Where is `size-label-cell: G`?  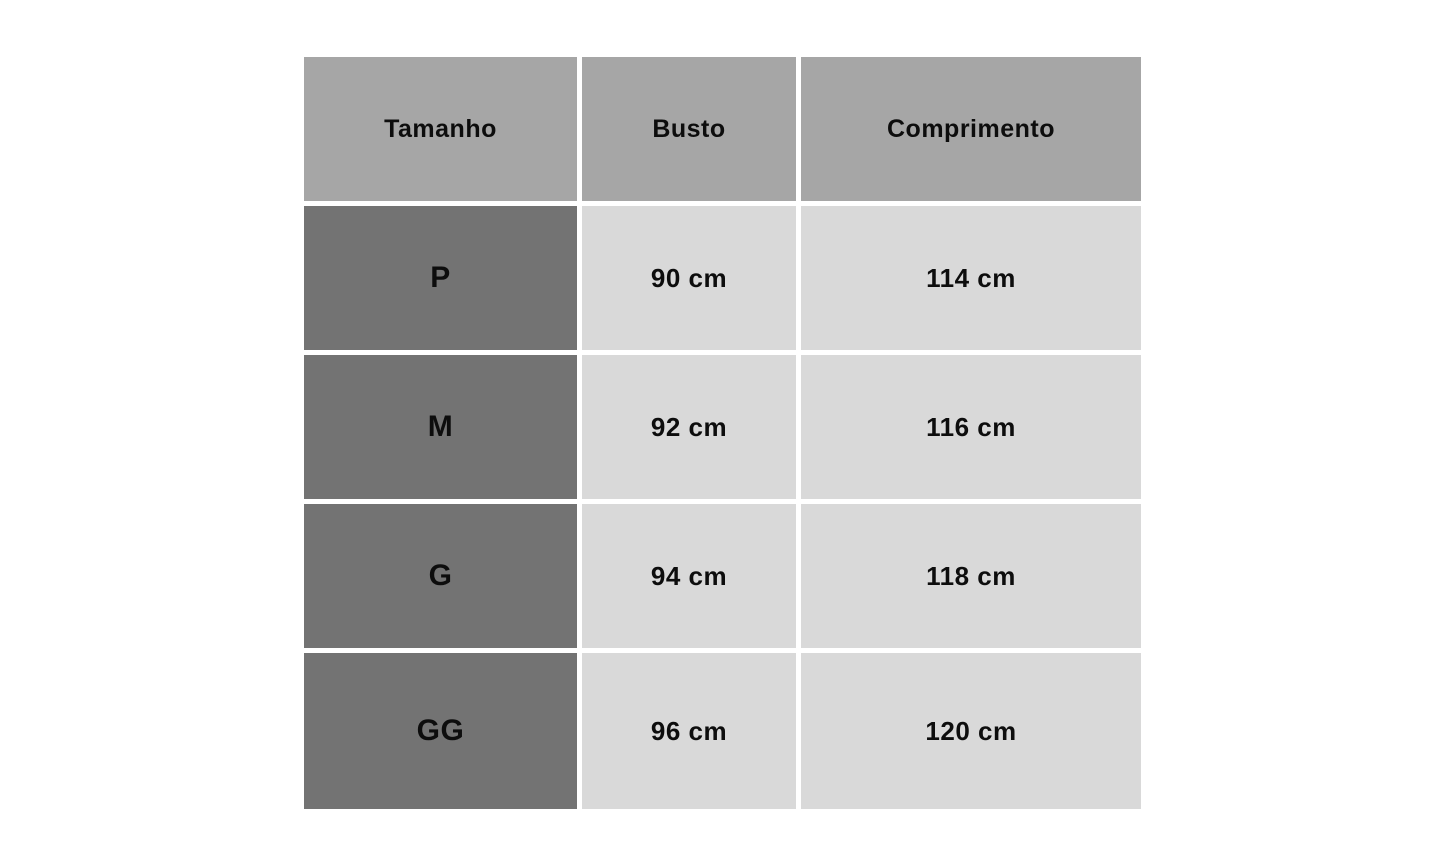 size-label-cell: G is located at coordinates (440, 576).